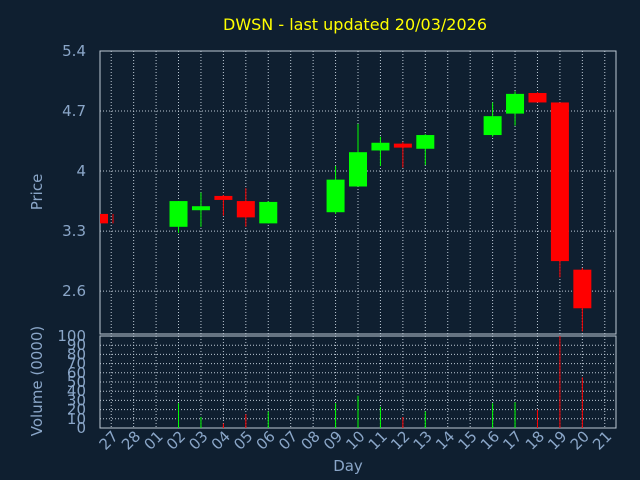 This screenshot has width=640, height=480. What do you see at coordinates (37, 192) in the screenshot?
I see `price-axis-label: Price` at bounding box center [37, 192].